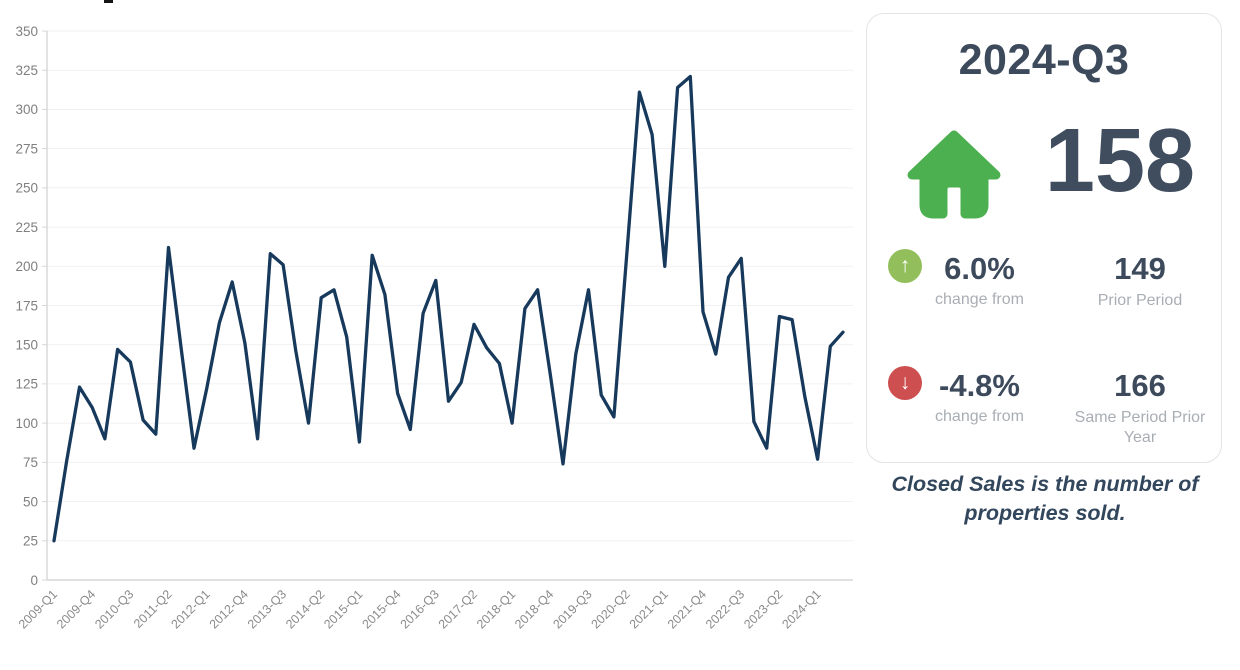 This screenshot has width=1240, height=670. I want to click on x-tick-label: 2021-Q1, so click(649, 609).